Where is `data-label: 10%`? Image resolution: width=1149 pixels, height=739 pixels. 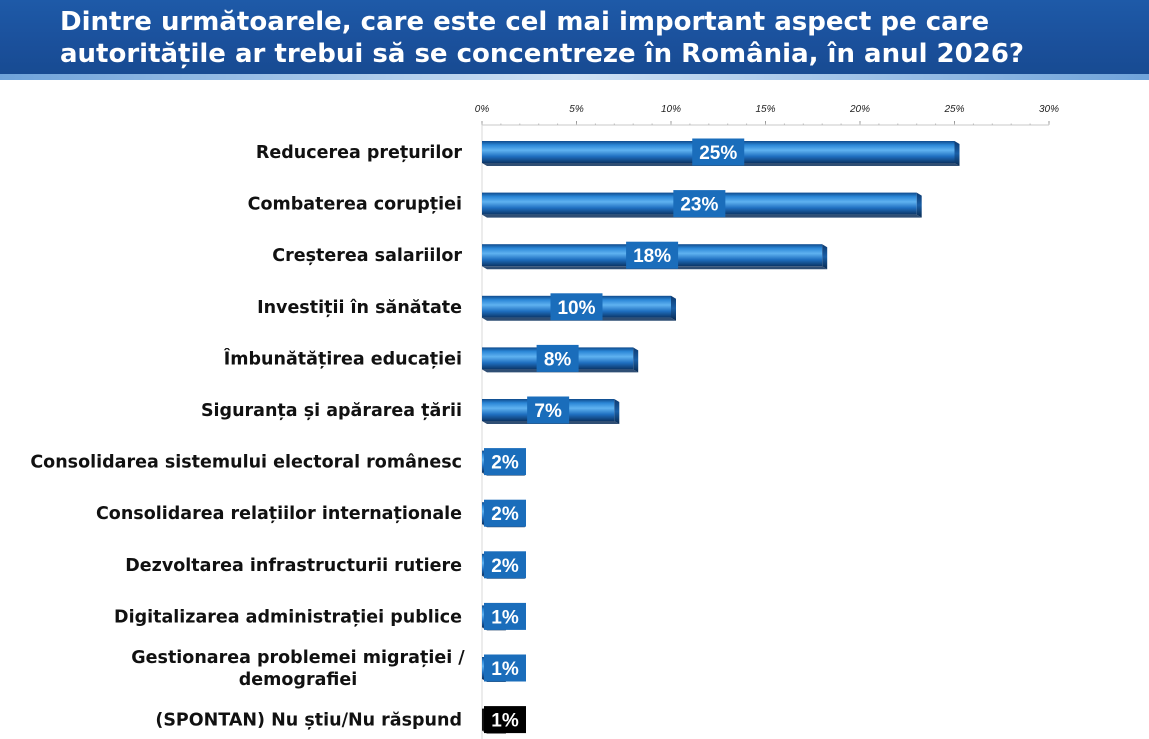 data-label: 10% is located at coordinates (576, 308).